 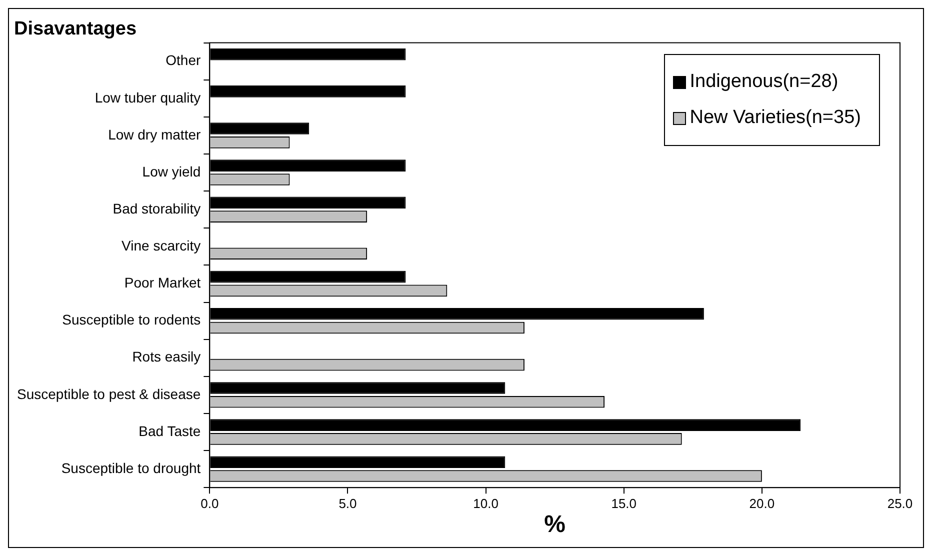 What do you see at coordinates (900, 503) in the screenshot?
I see `x-tick-label: 25.0` at bounding box center [900, 503].